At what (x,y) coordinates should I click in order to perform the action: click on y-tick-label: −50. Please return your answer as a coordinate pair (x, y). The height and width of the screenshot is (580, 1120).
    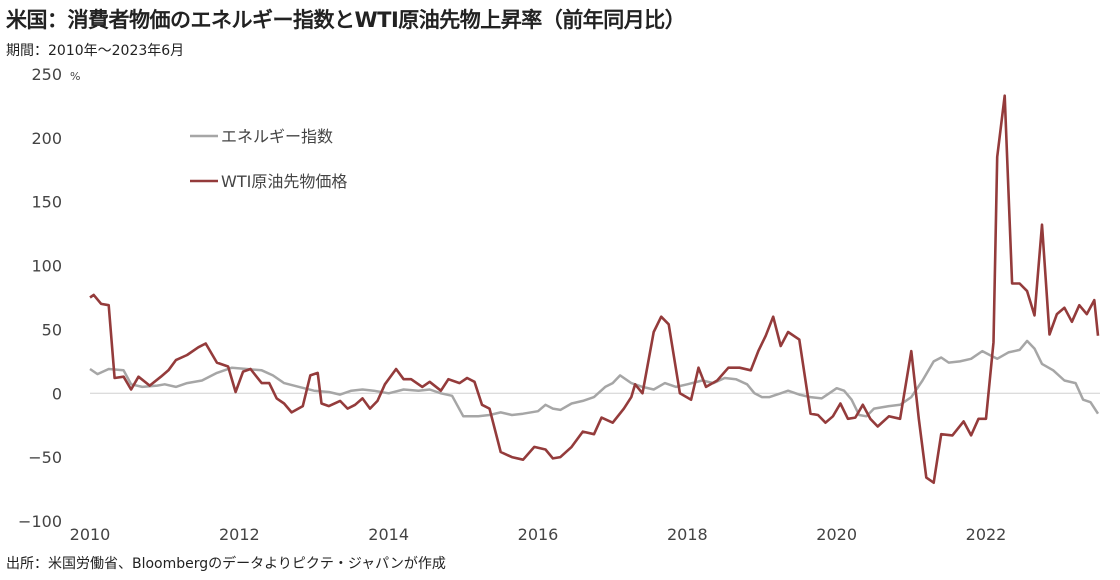
    Looking at the image, I should click on (45, 457).